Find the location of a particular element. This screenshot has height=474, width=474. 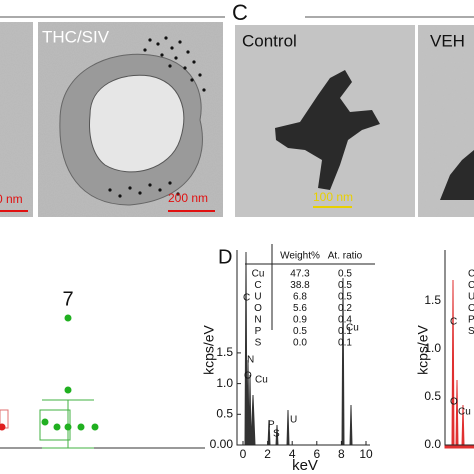

table-cell: 0.9 is located at coordinates (300, 320).